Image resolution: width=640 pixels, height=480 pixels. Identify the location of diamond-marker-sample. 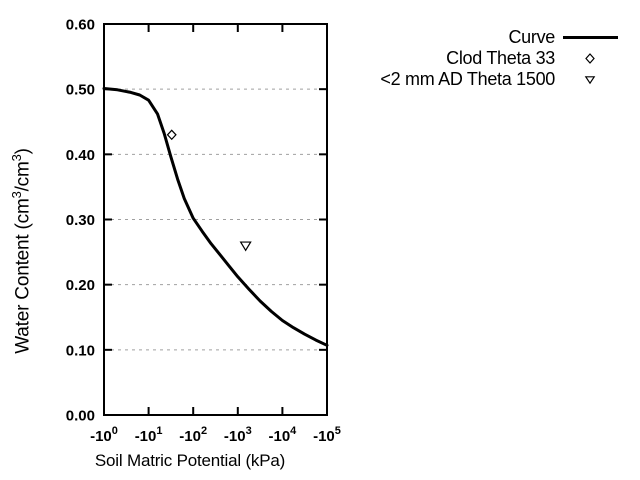
(590, 58).